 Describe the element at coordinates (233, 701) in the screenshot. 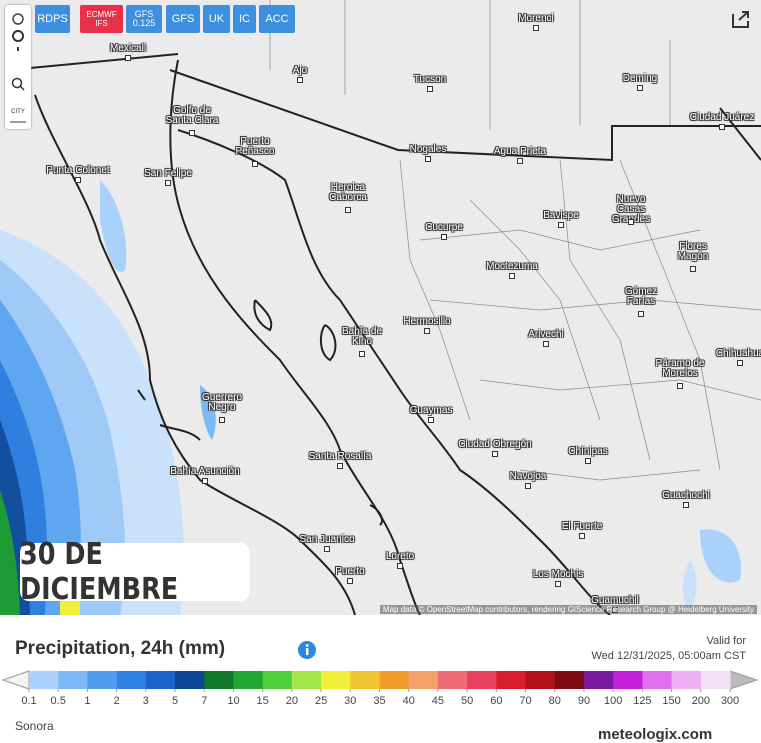

I see `scale-label: 10` at that location.